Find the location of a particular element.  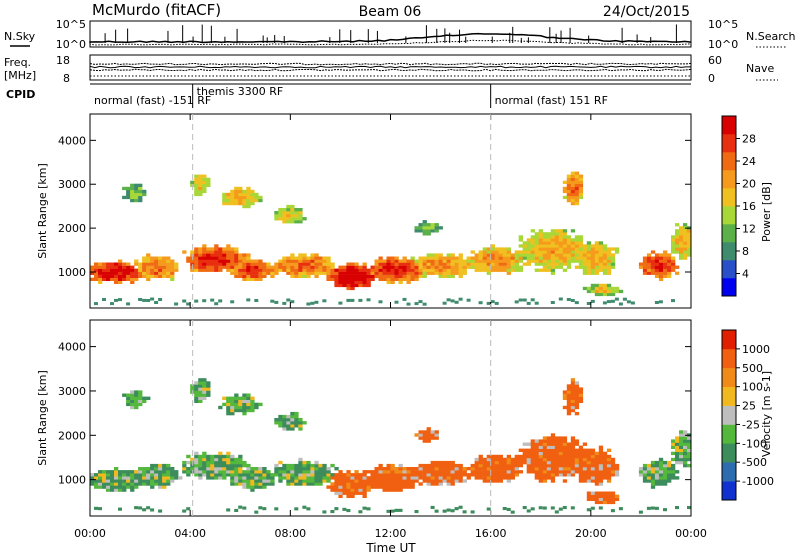

cpid-segment-label: normal (fast) -151 RF is located at coordinates (152, 100).